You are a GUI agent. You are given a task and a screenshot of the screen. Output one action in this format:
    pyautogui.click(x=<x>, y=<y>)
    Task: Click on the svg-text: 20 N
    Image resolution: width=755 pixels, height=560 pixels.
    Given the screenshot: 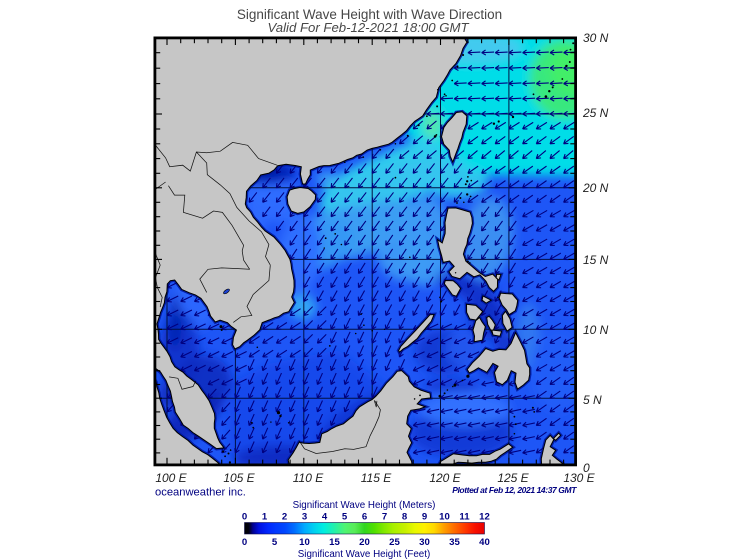 What is the action you would take?
    pyautogui.click(x=595, y=188)
    